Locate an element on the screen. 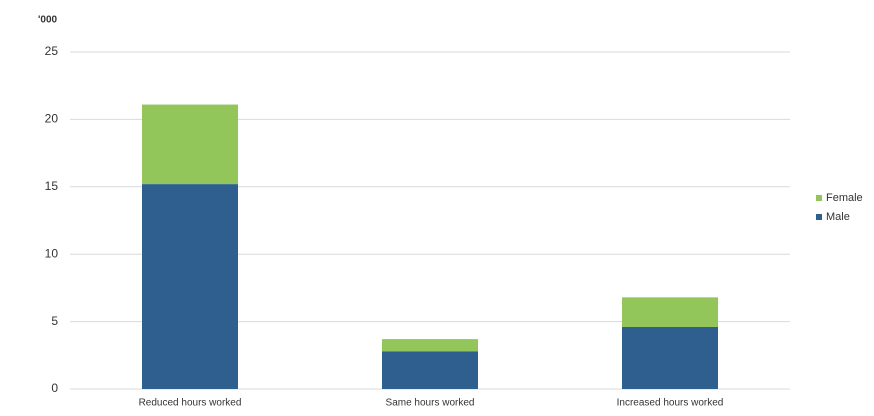 The width and height of the screenshot is (874, 416). legend-label: Male is located at coordinates (838, 217).